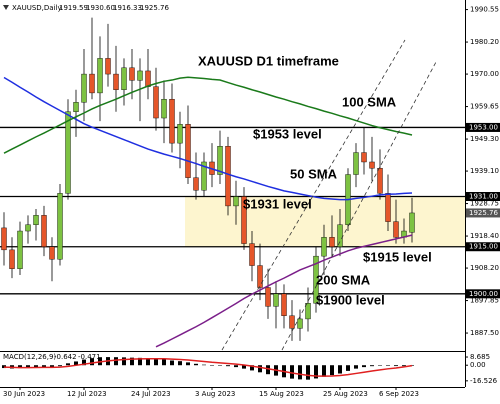 This screenshot has width=500, height=404. Describe the element at coordinates (100, 8) in the screenshot. I see `header-value: 1930.60` at that location.